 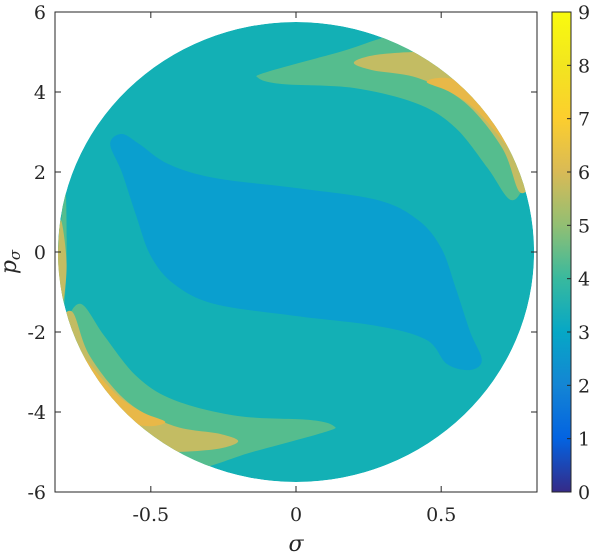 What do you see at coordinates (36, 413) in the screenshot?
I see `y-tick-label-1: -4` at bounding box center [36, 413].